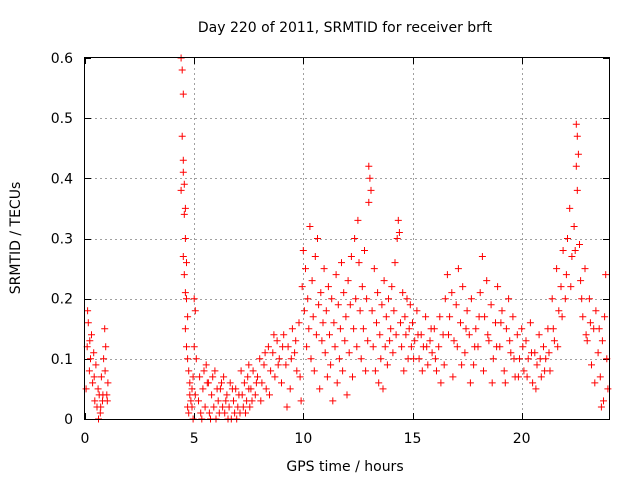  I want to click on x-tick-label: 10, so click(303, 439).